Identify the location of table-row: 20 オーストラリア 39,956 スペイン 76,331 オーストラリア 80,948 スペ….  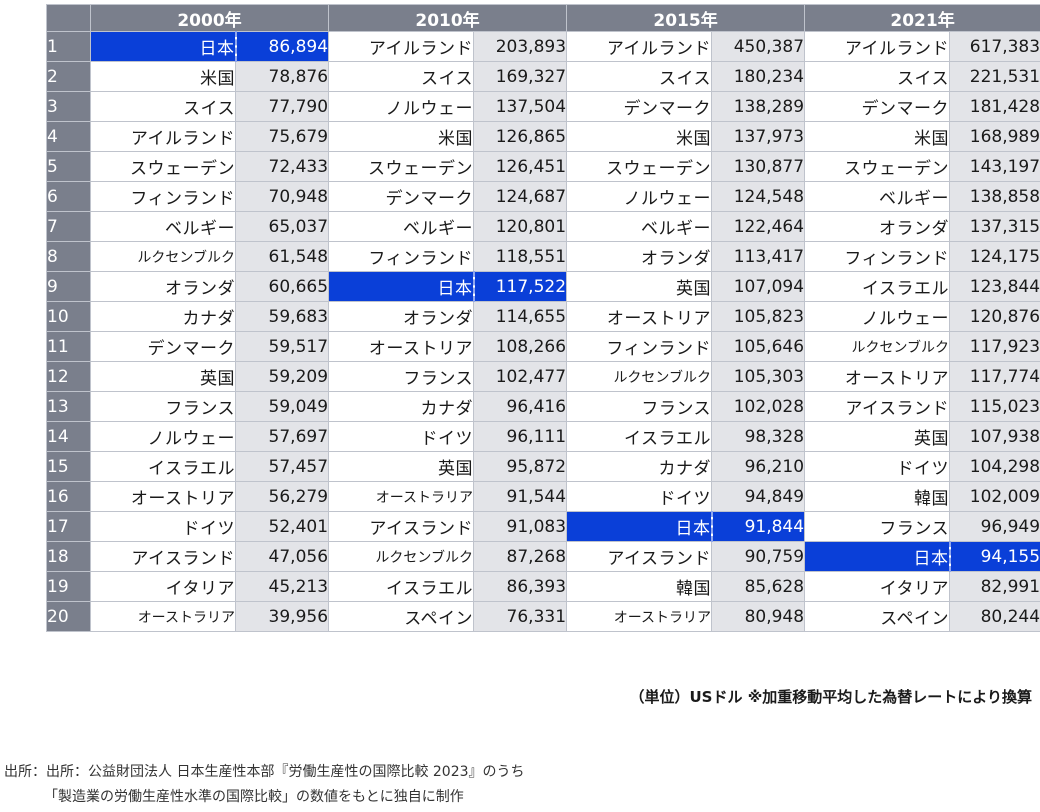
(543, 616).